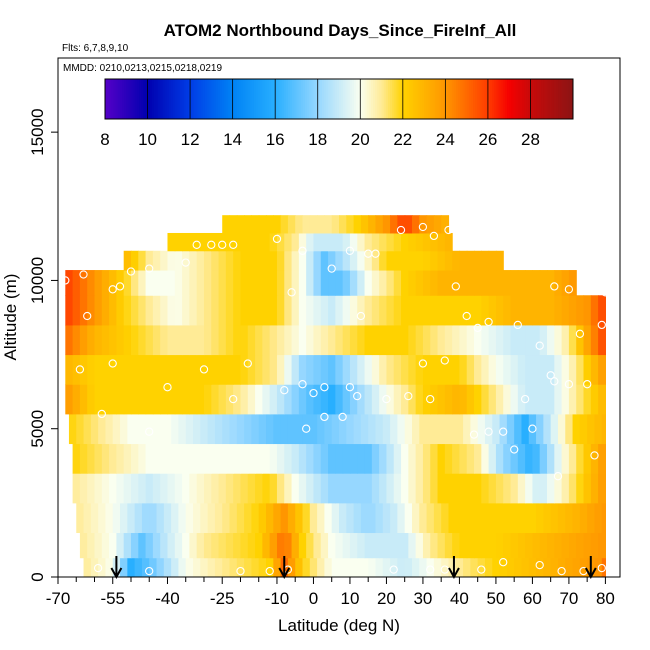 This screenshot has height=650, width=650. What do you see at coordinates (317, 139) in the screenshot?
I see `colorbar-tick-label: 18` at bounding box center [317, 139].